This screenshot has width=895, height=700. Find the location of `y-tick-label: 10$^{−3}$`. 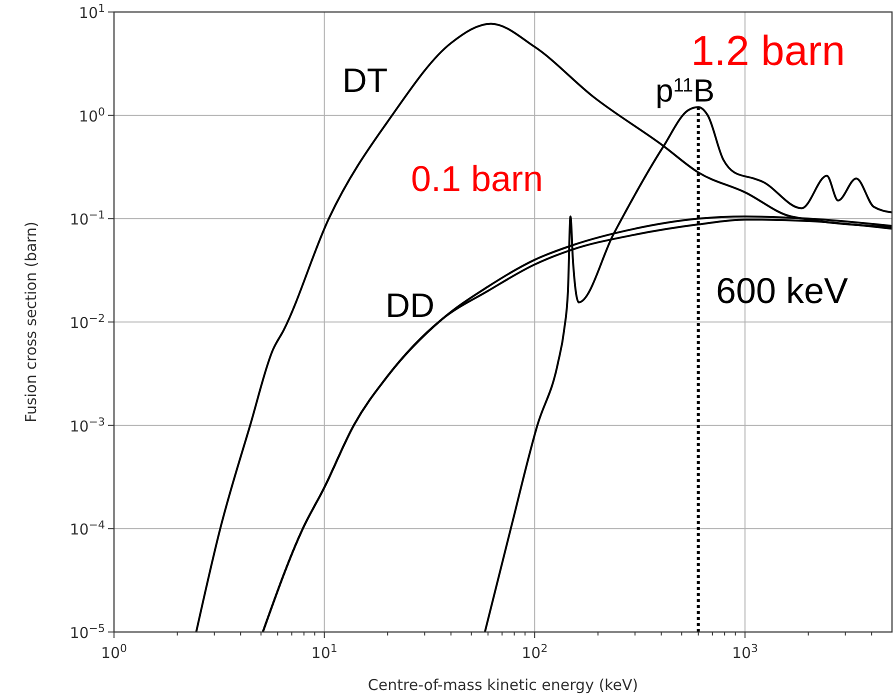

y-tick-label: 10$^{−3}$ is located at coordinates (87, 425).